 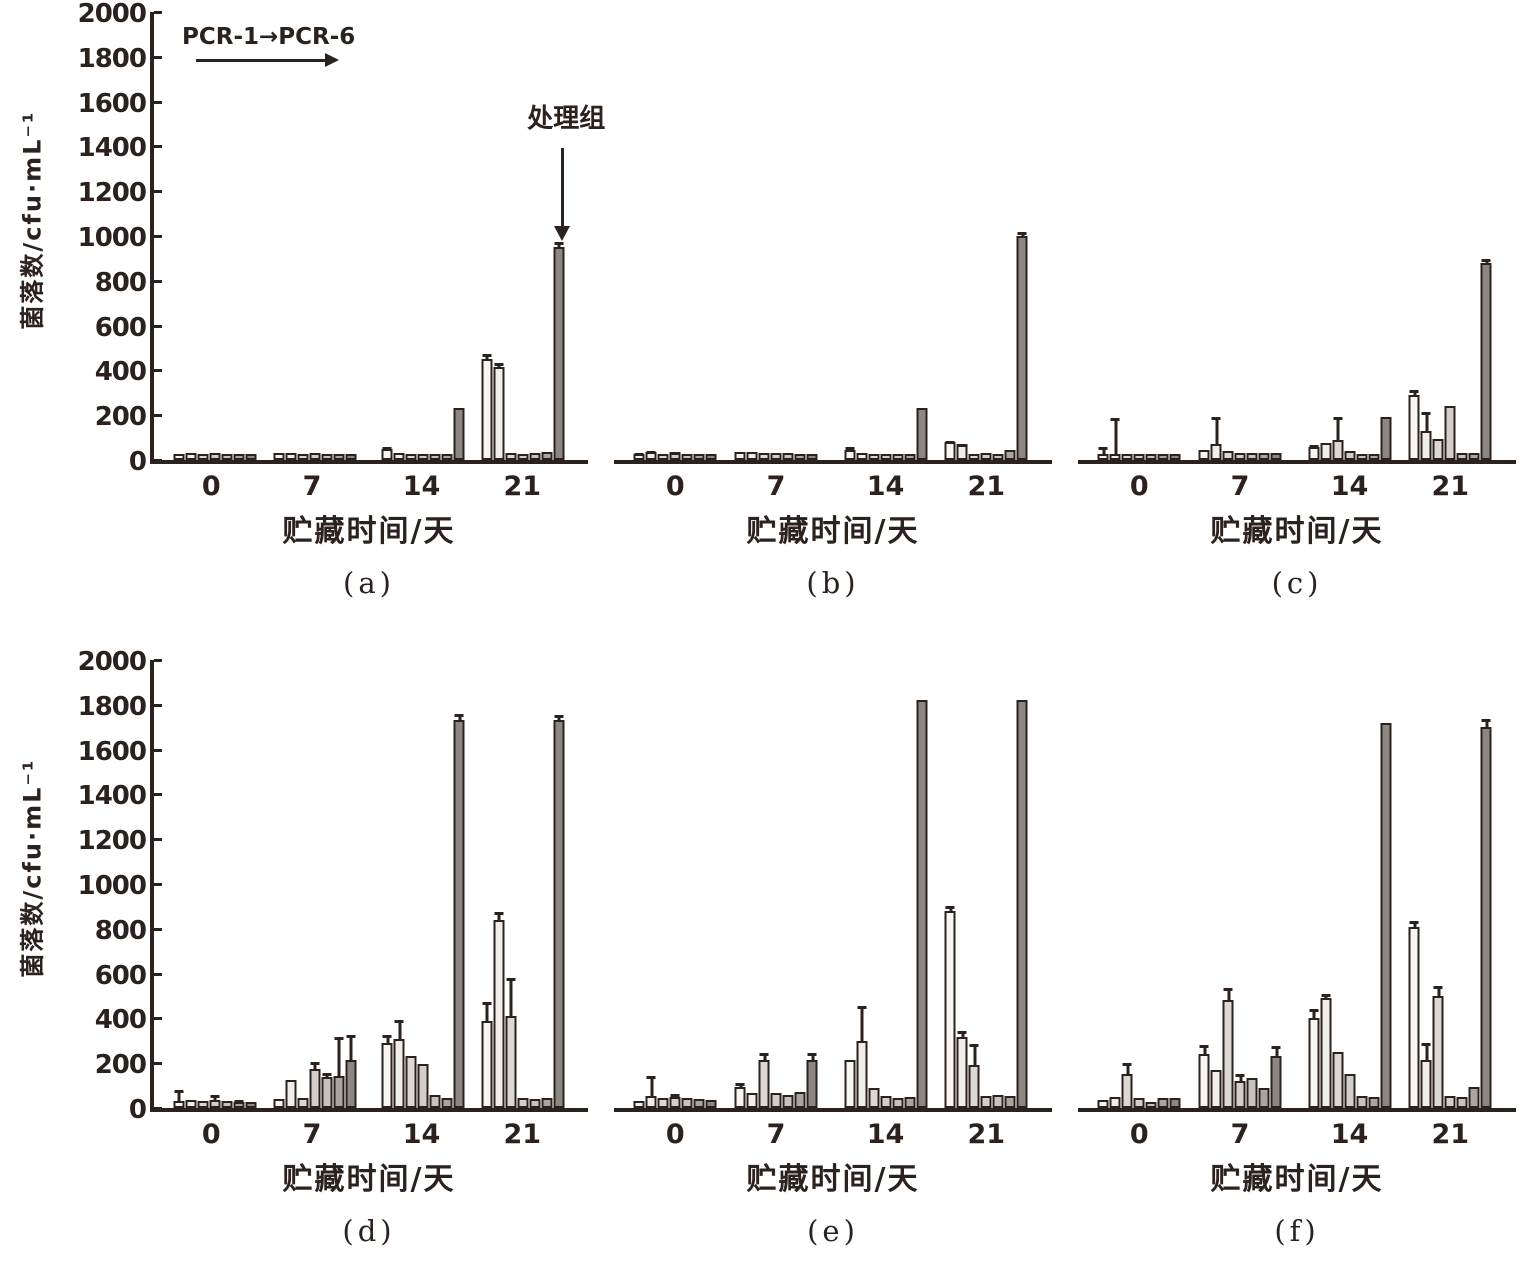 I want to click on arrow-head-right-icon, so click(x=332, y=60).